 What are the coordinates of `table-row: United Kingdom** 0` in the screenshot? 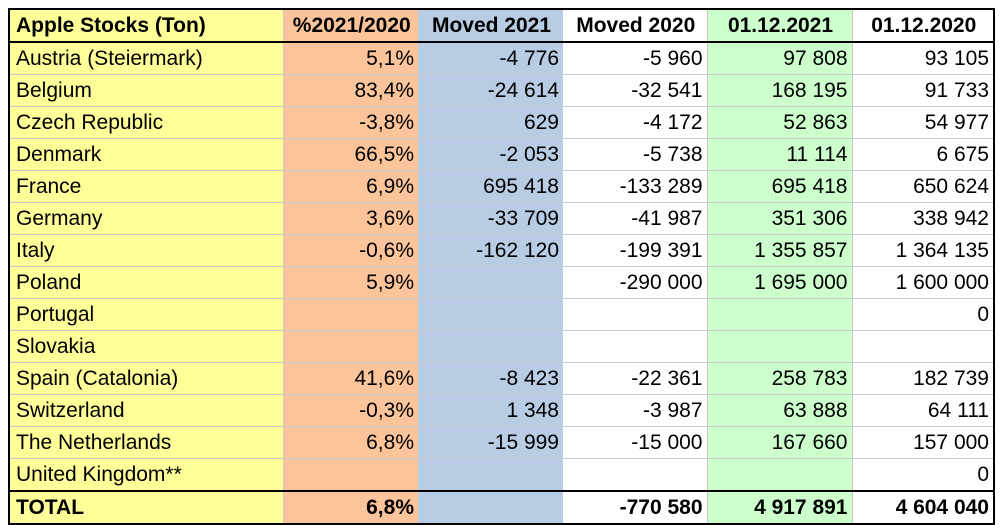 It's located at (501, 475).